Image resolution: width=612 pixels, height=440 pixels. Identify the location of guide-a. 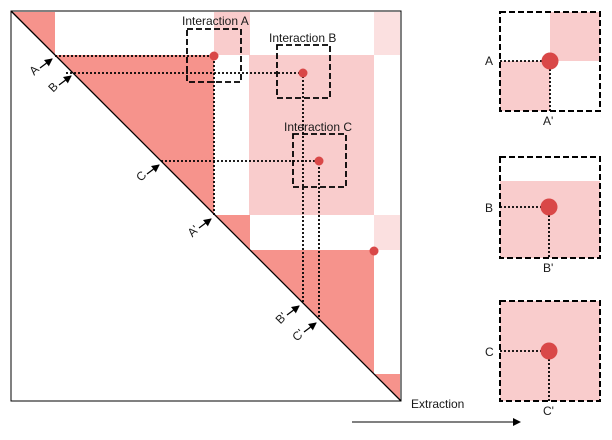
(135, 135).